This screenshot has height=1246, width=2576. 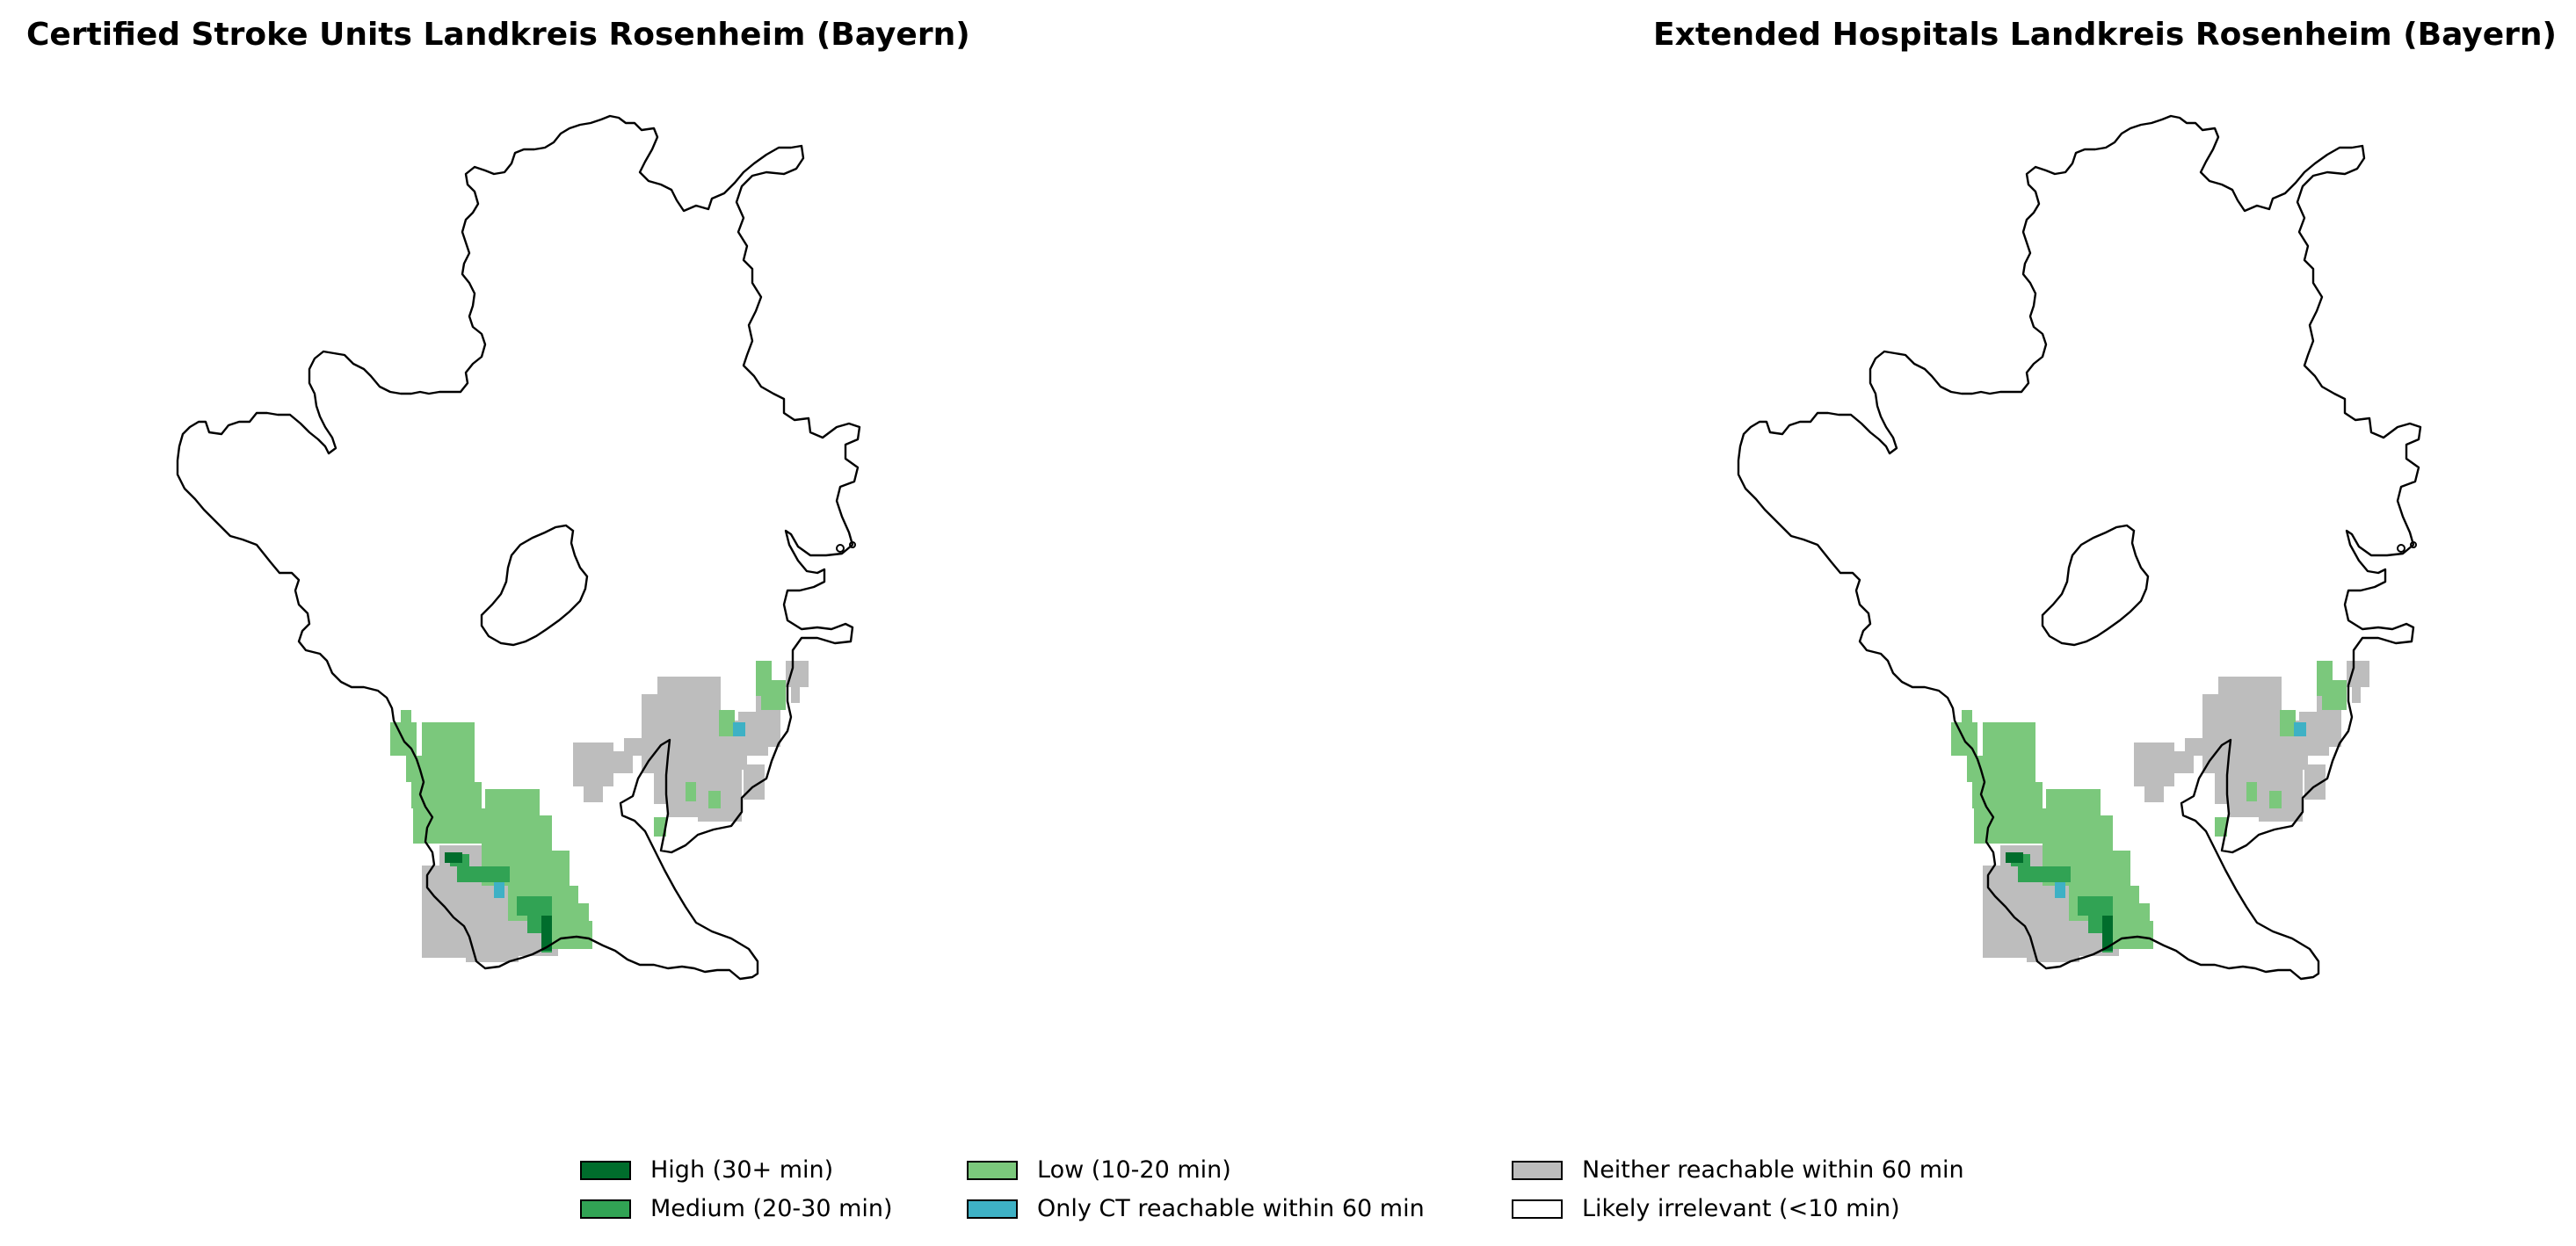 What do you see at coordinates (2160, 811) in the screenshot?
I see `right-map-grid-cells` at bounding box center [2160, 811].